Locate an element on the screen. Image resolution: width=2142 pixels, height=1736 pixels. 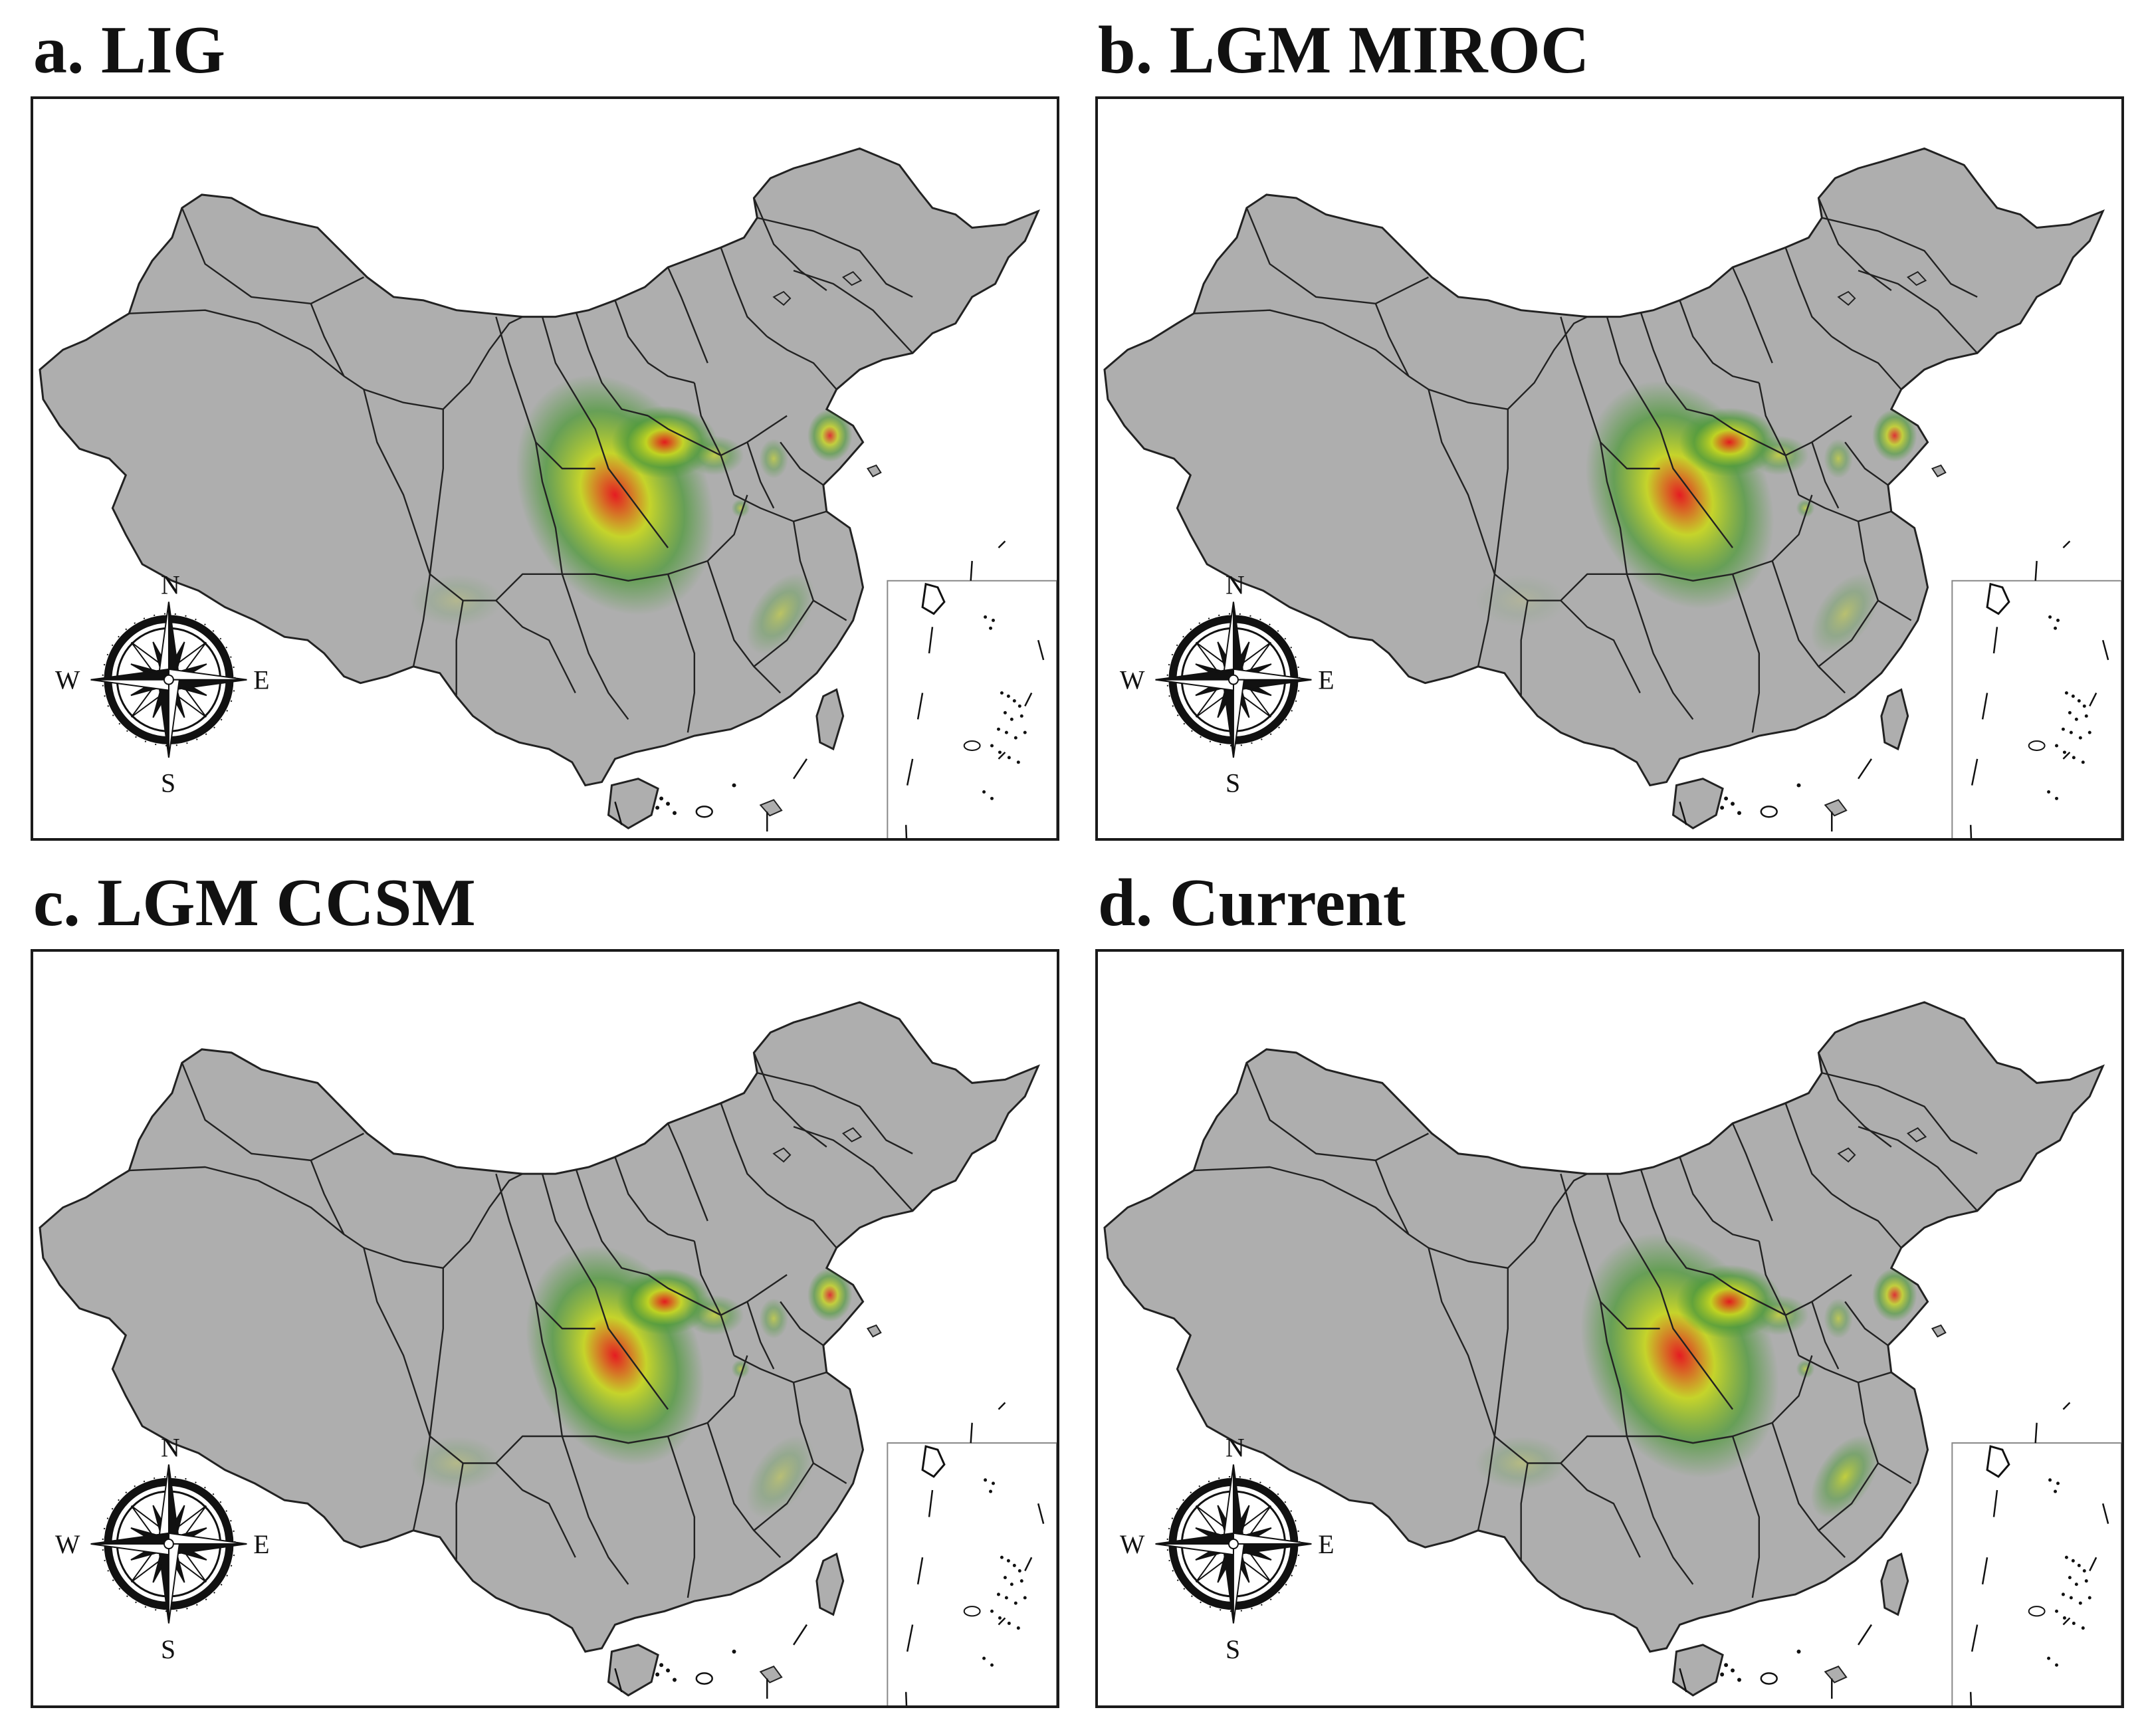
panel-title-b: b. LGM MIROC is located at coordinates (1344, 51).